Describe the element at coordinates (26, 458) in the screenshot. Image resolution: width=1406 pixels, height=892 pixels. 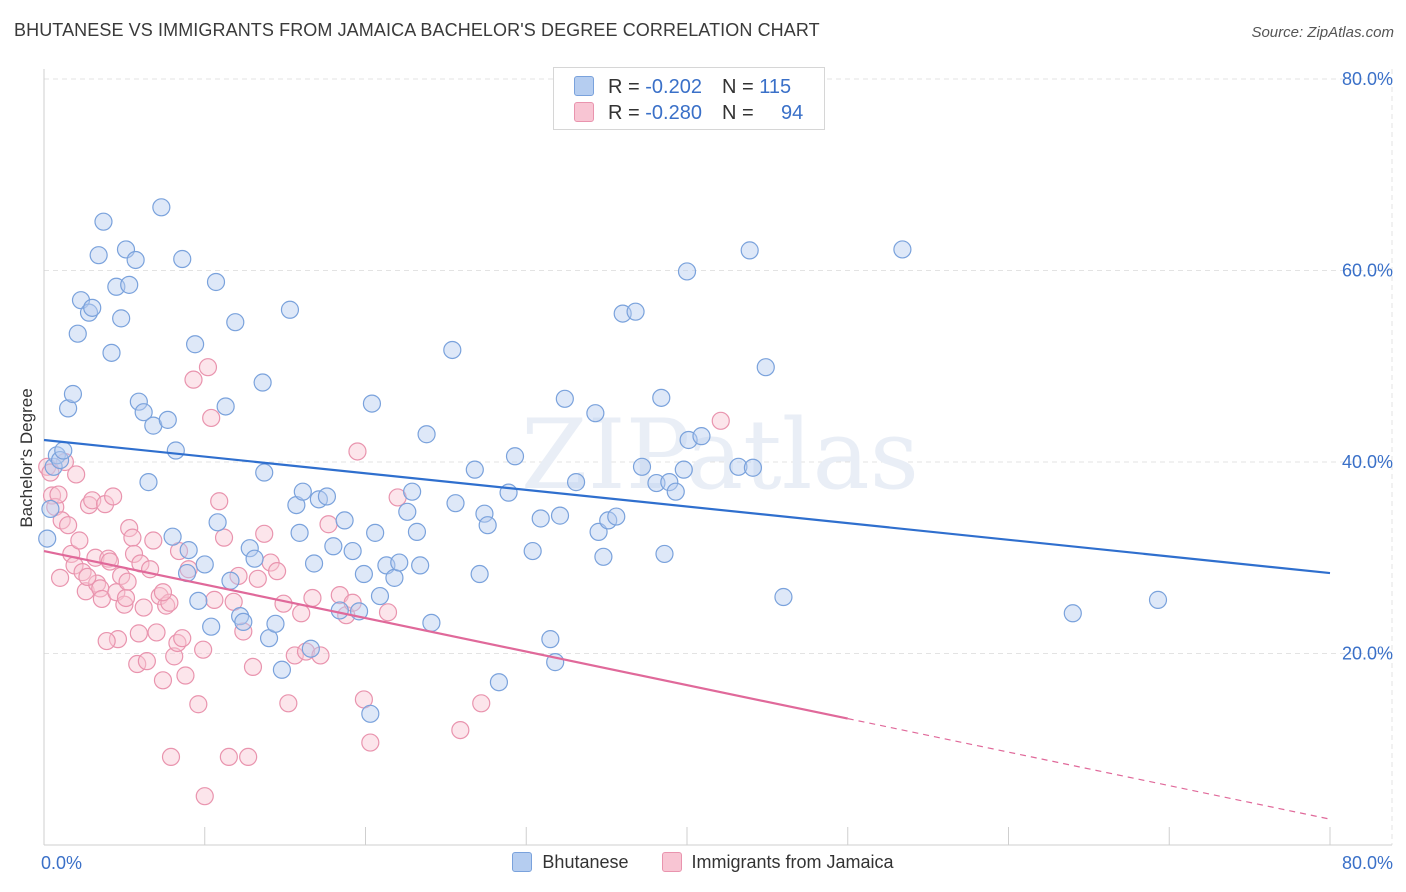
I see `y-axis-label: Bachelor's Degree` at that location.